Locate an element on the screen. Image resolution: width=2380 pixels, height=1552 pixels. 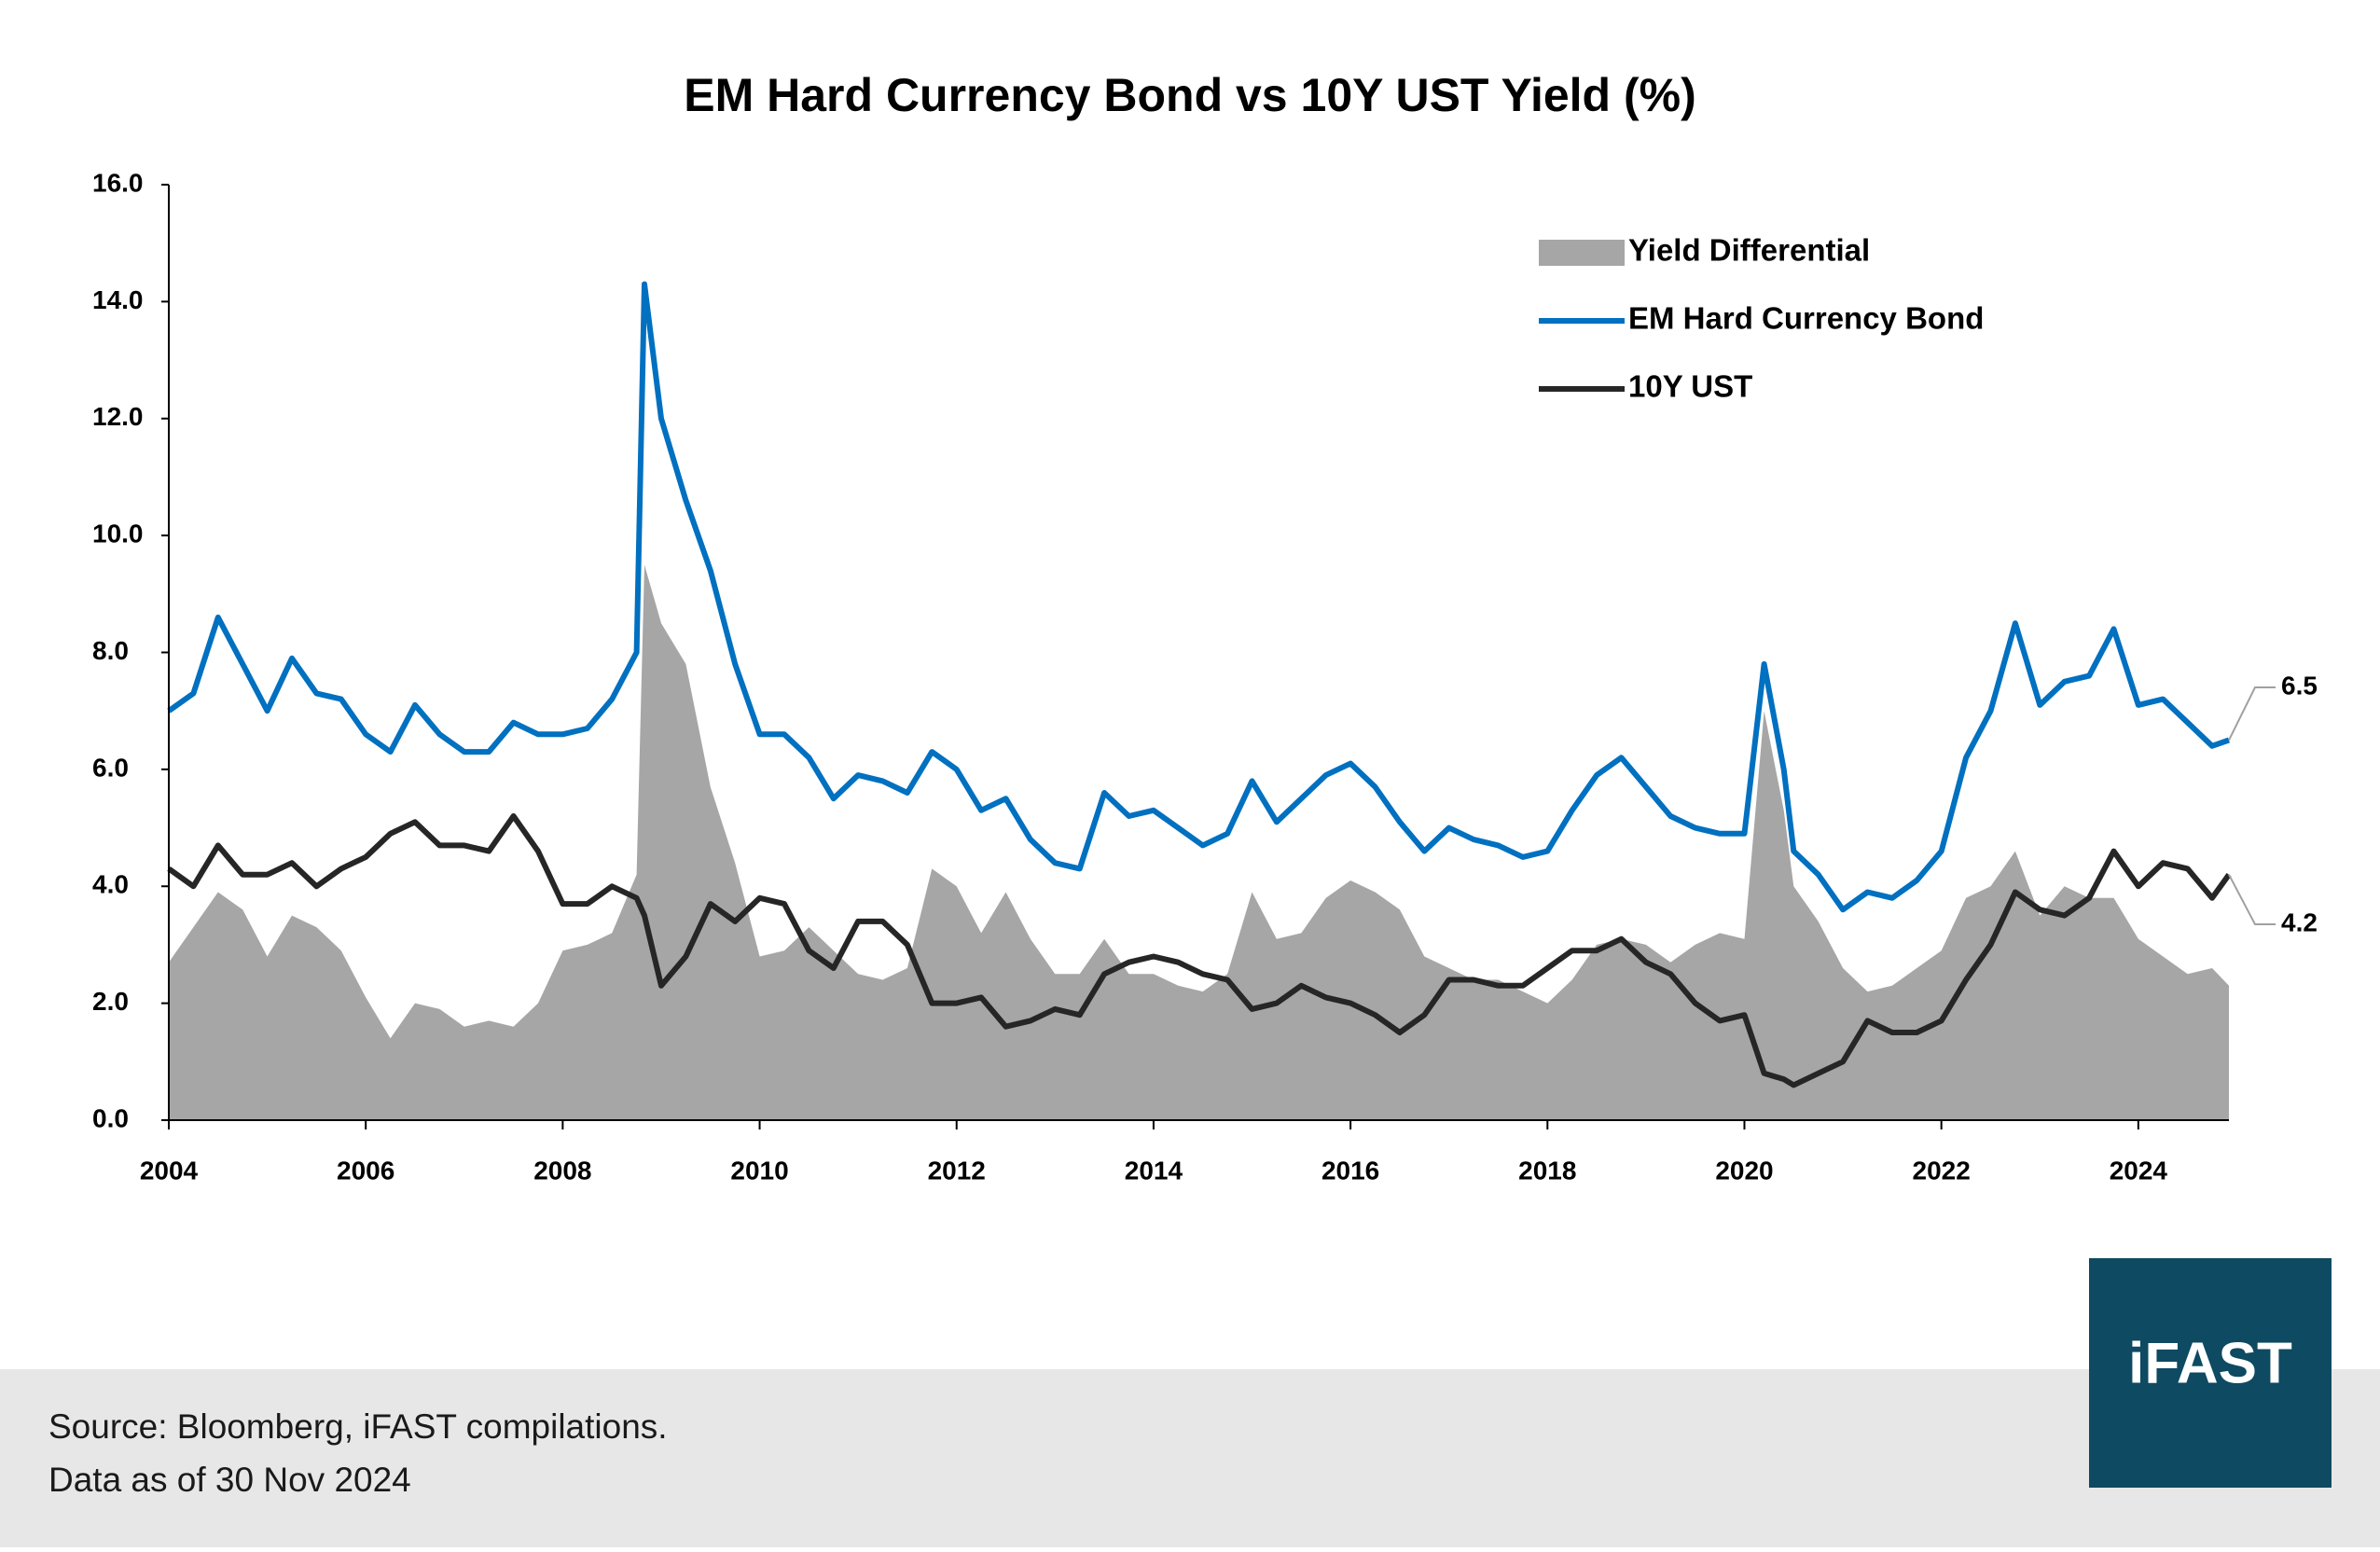
footer-band is located at coordinates (1190, 1458).